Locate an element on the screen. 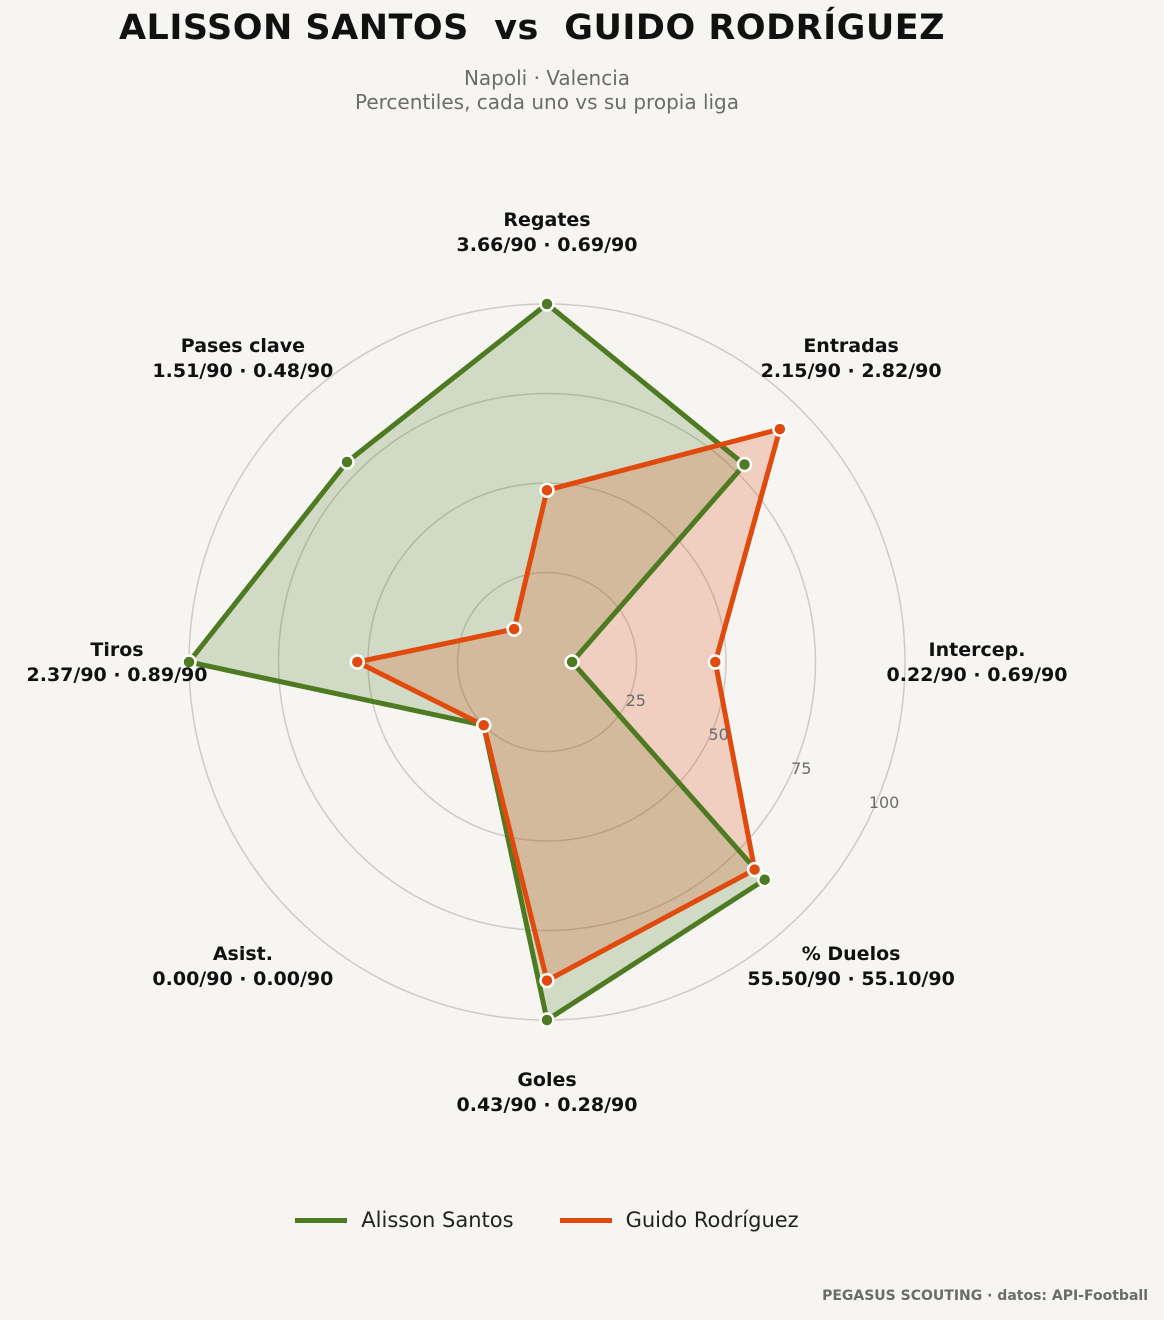 The image size is (1164, 1320). axis-label-values-4: 0.43/90 · 0.28/90 is located at coordinates (547, 1105).